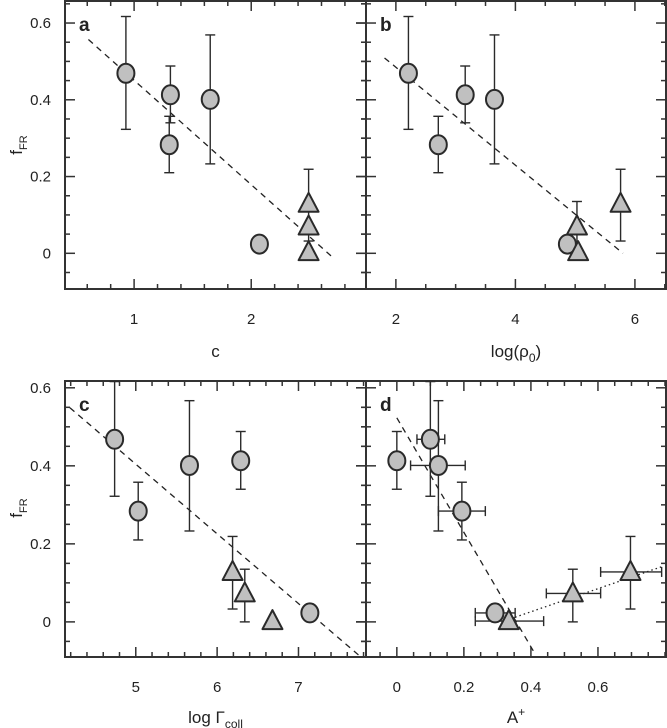 This screenshot has height=728, width=667. I want to click on x-tick-label: 1, so click(134, 319).